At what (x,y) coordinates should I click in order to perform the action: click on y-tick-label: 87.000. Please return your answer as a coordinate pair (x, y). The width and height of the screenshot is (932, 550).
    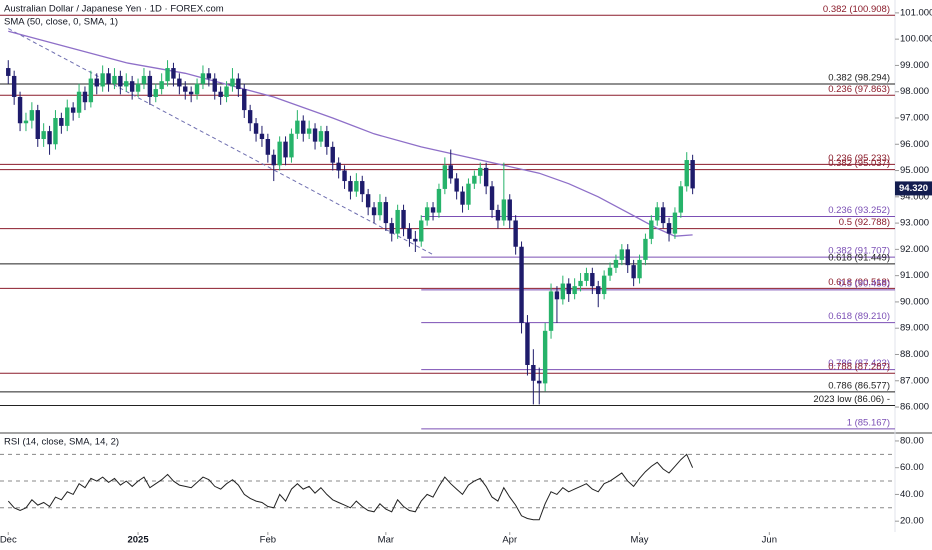
    Looking at the image, I should click on (914, 380).